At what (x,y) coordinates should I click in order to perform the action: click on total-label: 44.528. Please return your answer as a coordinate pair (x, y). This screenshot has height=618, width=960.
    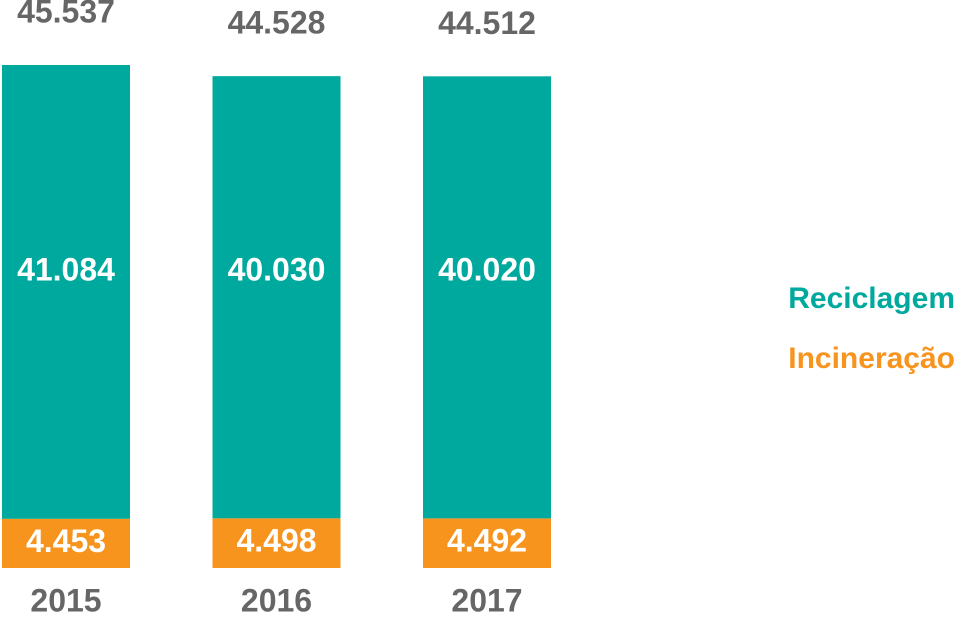
    Looking at the image, I should click on (277, 23).